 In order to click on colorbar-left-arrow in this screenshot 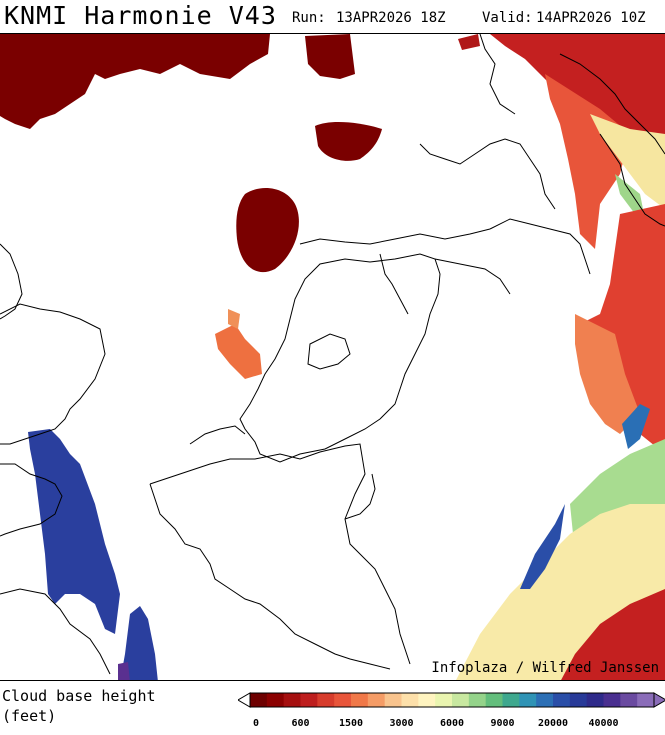, I will do `click(244, 700)`.